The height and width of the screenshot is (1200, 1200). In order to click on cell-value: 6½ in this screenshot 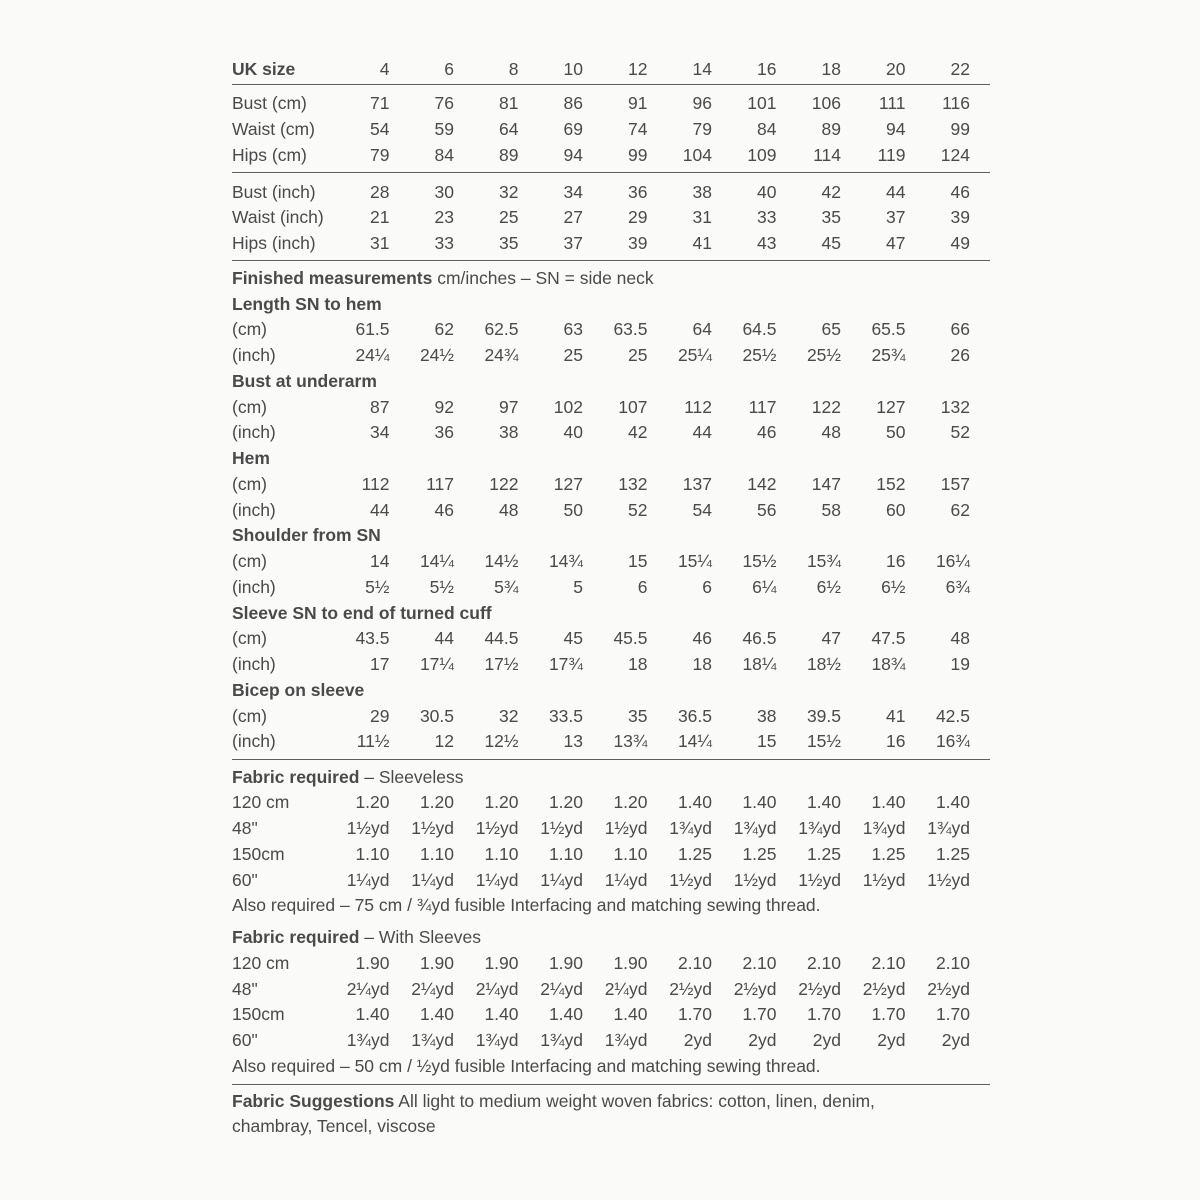, I will do `click(893, 586)`.